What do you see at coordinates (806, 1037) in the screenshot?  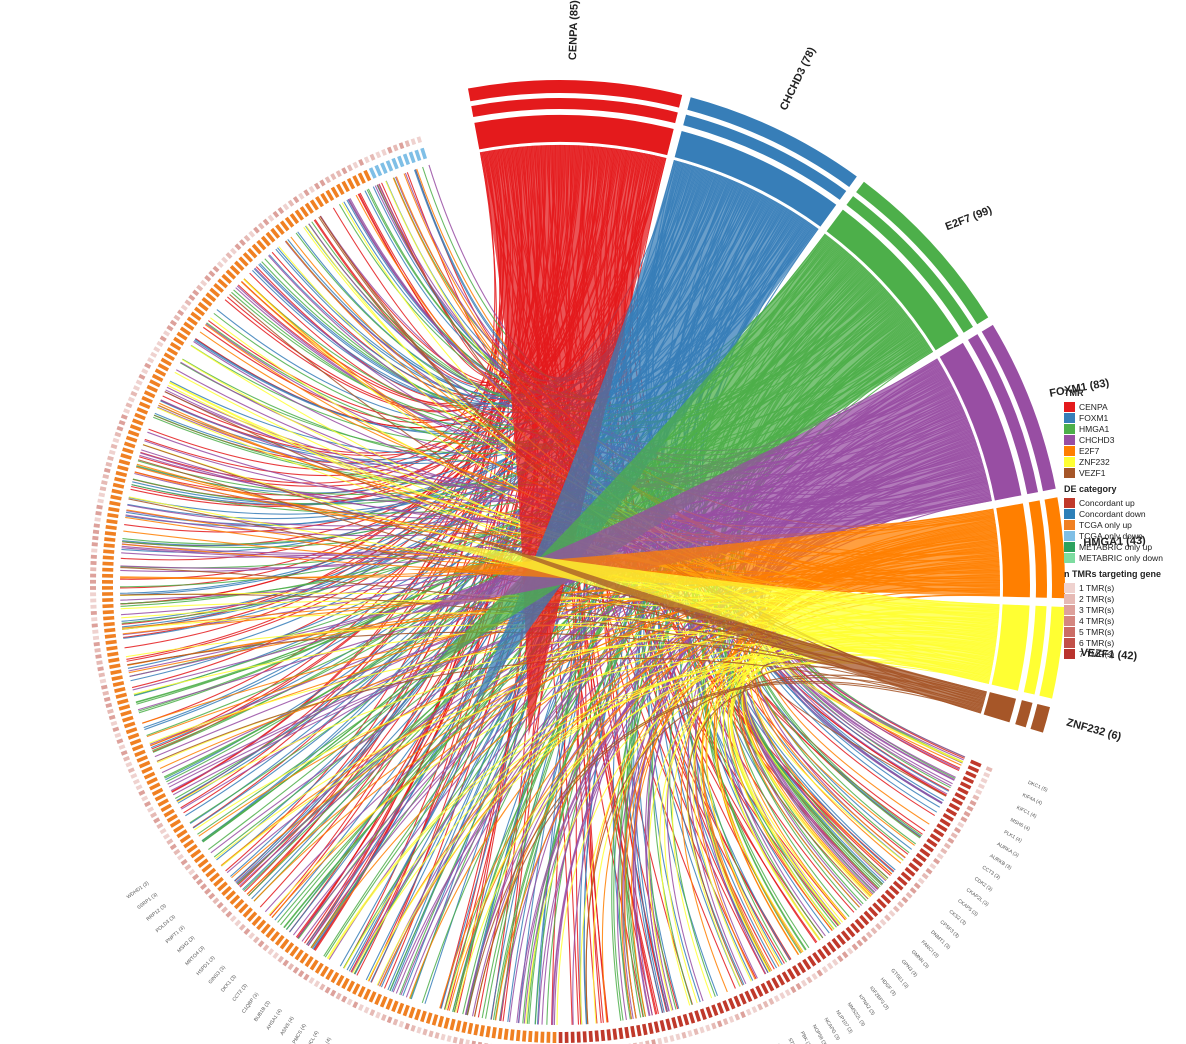 I see `gene-label: PBK (3)` at bounding box center [806, 1037].